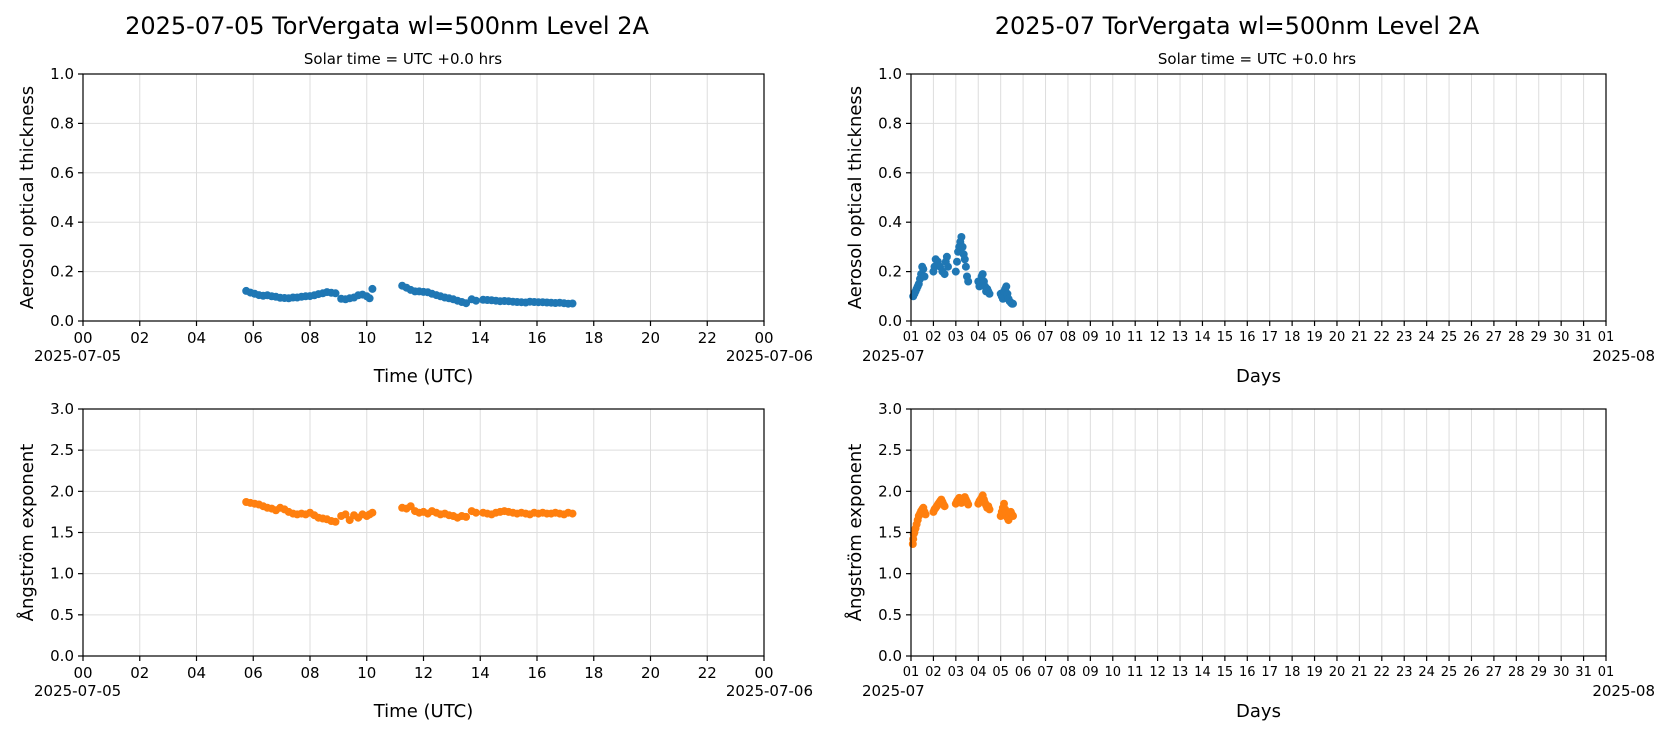 This screenshot has height=737, width=1654. I want to click on x-tick-label: 07, so click(1045, 672).